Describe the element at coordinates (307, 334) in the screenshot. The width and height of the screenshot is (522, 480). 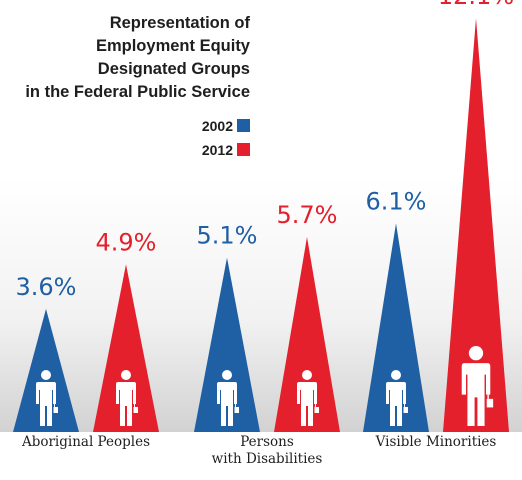
I see `bar-persons-with-disabilities-2012` at that location.